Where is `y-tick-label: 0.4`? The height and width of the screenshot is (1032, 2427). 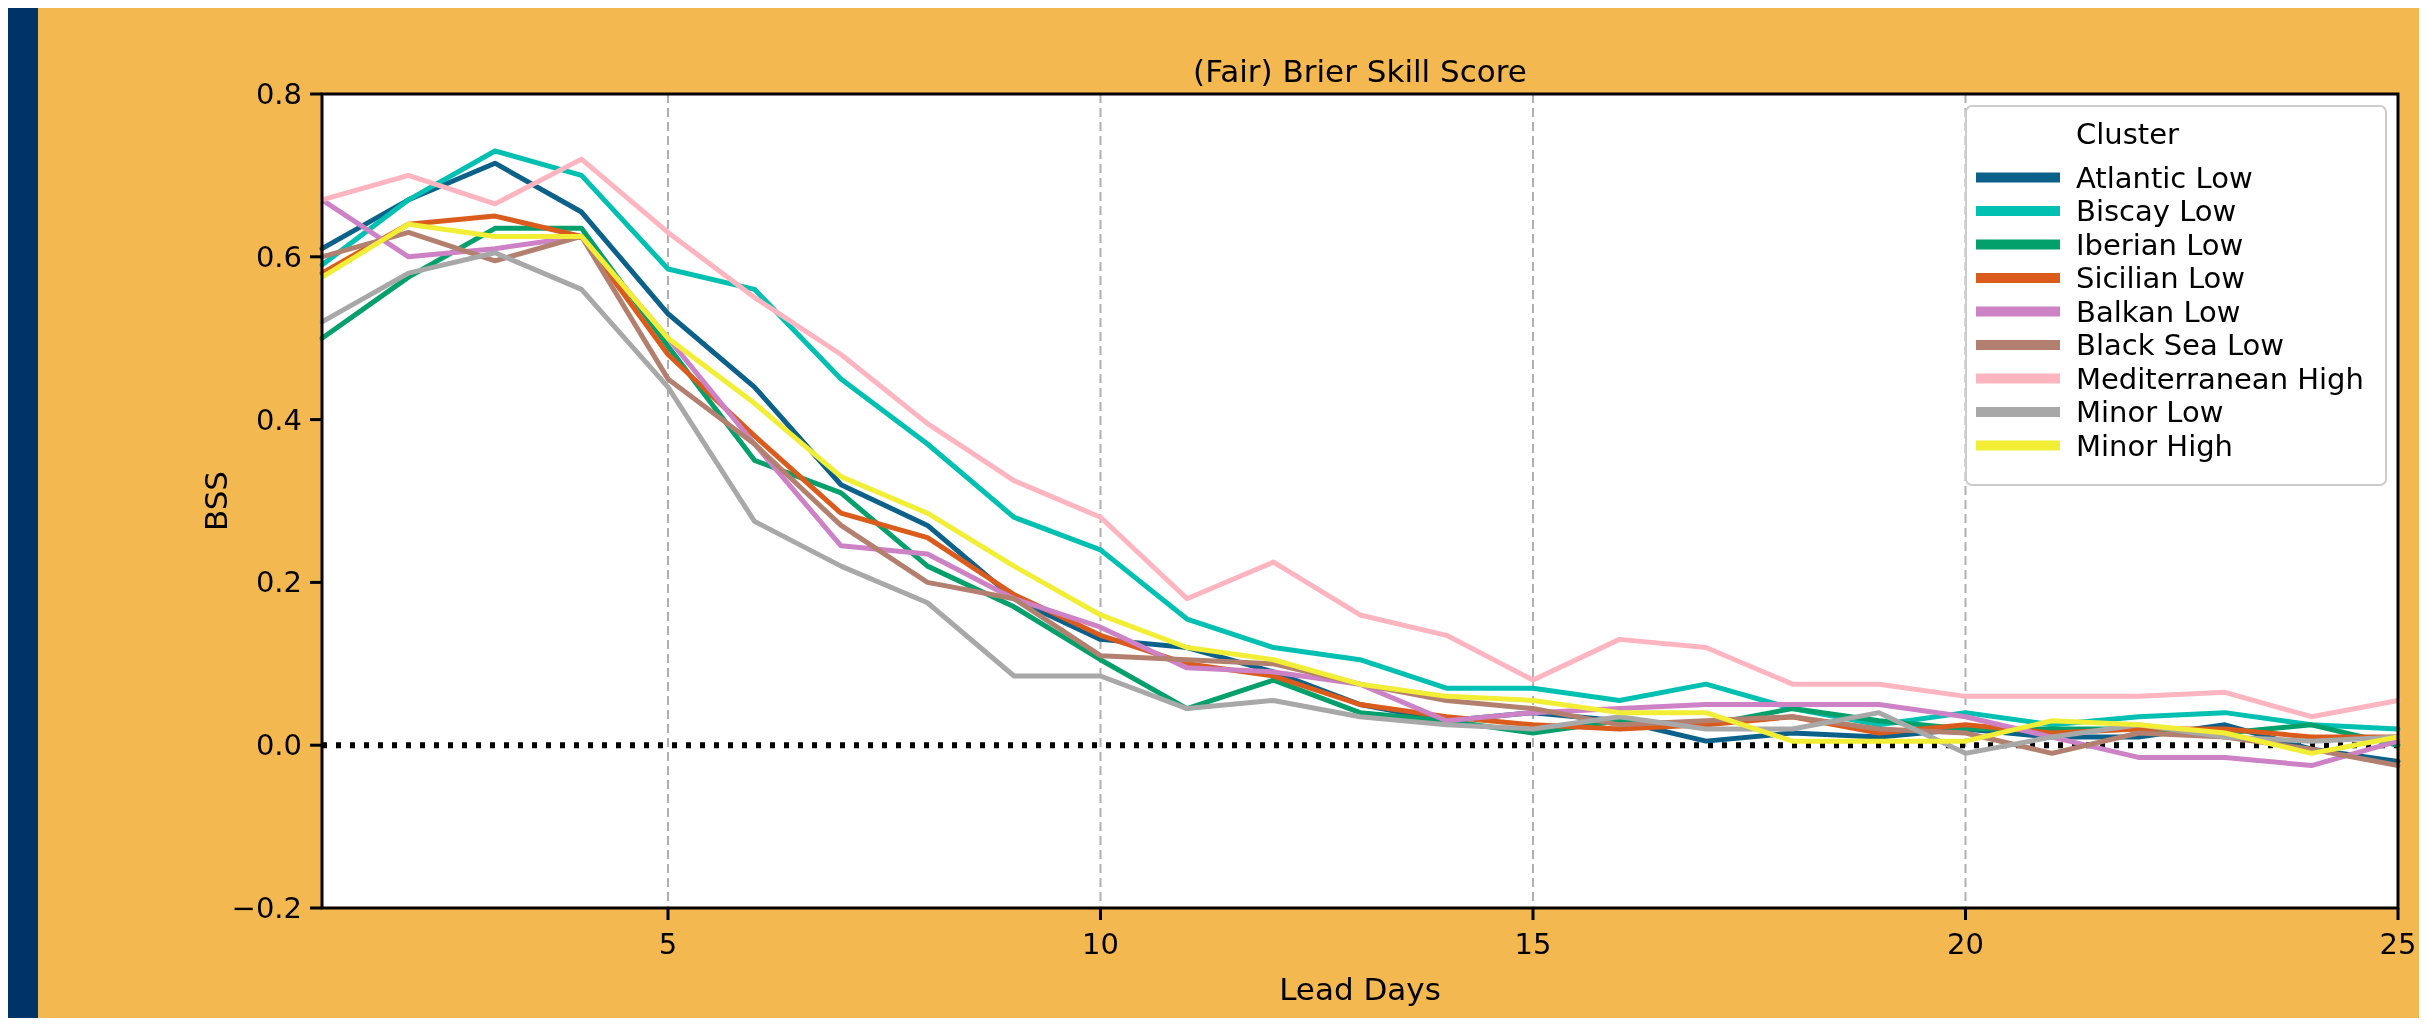
y-tick-label: 0.4 is located at coordinates (278, 419).